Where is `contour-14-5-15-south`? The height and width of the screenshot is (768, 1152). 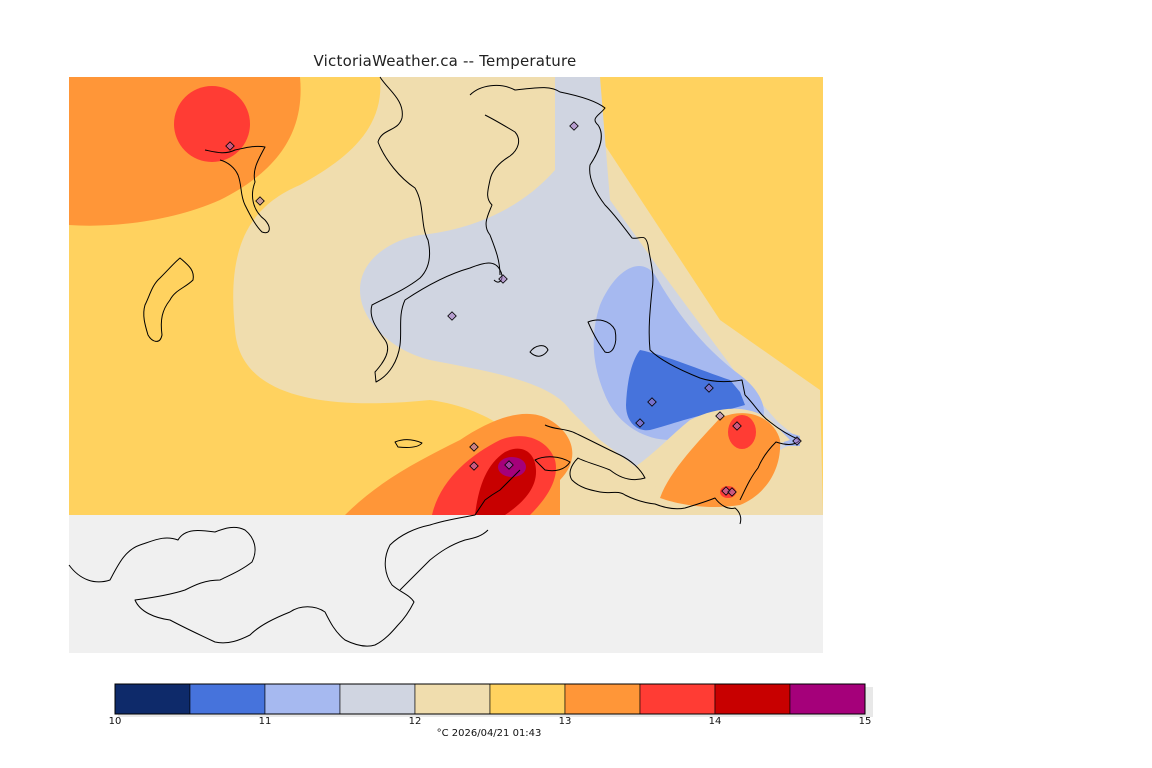
contour-14-5-15-south is located at coordinates (512, 467).